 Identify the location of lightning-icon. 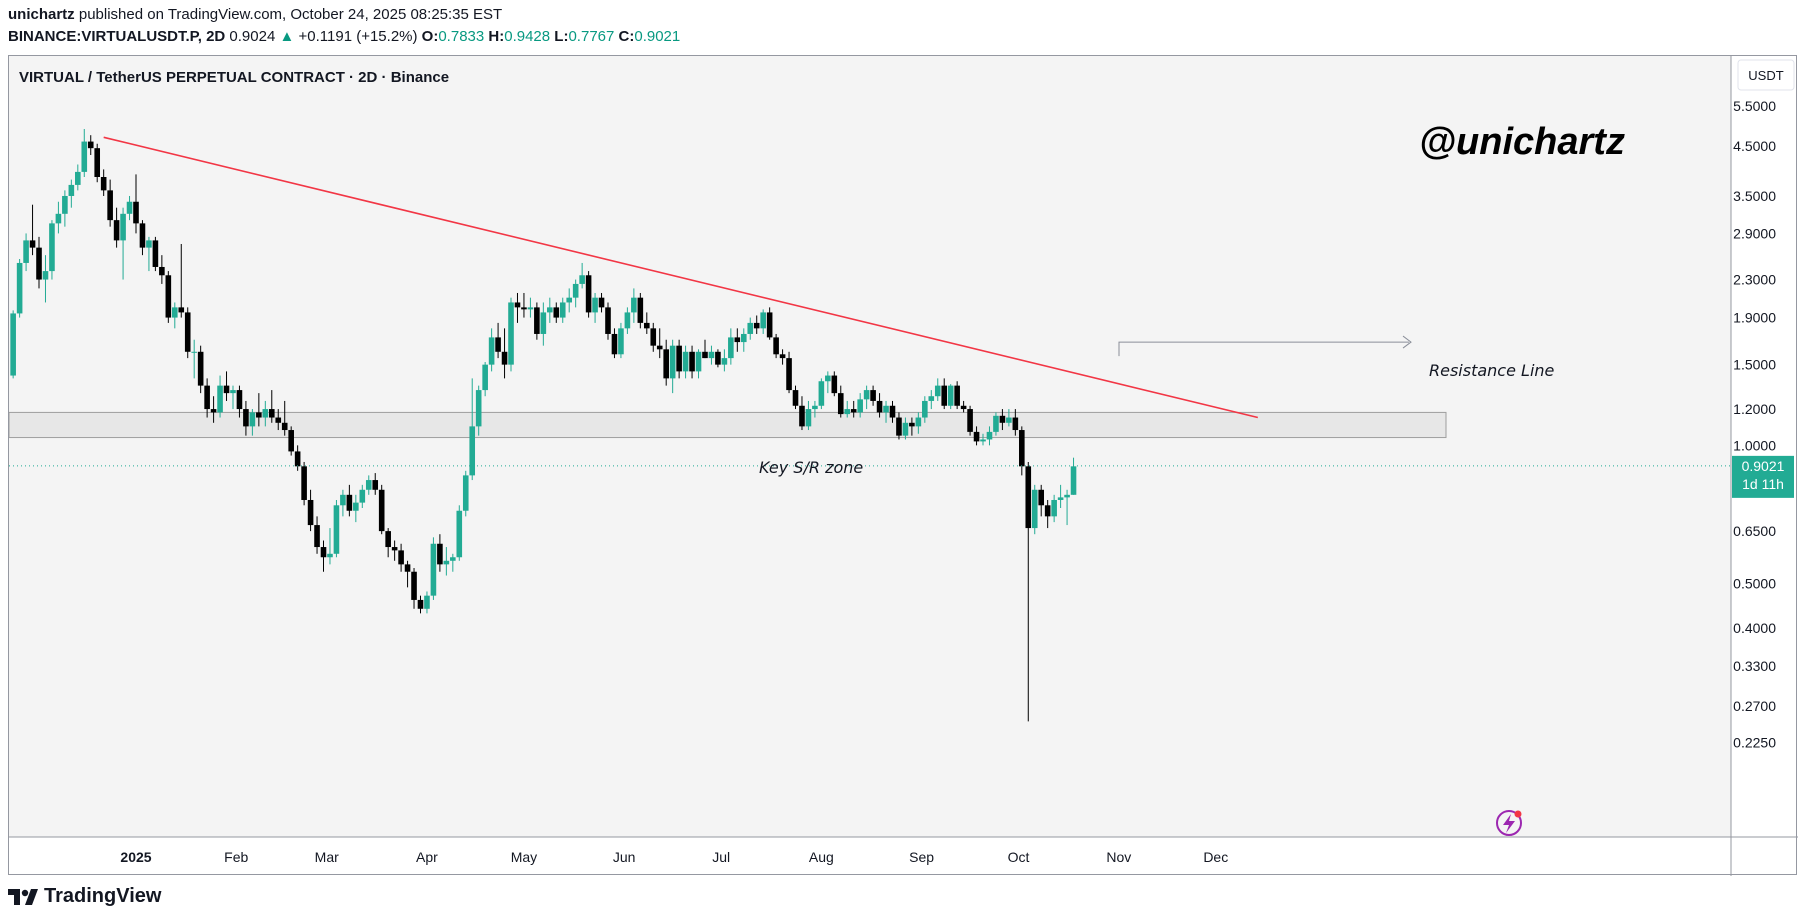
(1509, 823).